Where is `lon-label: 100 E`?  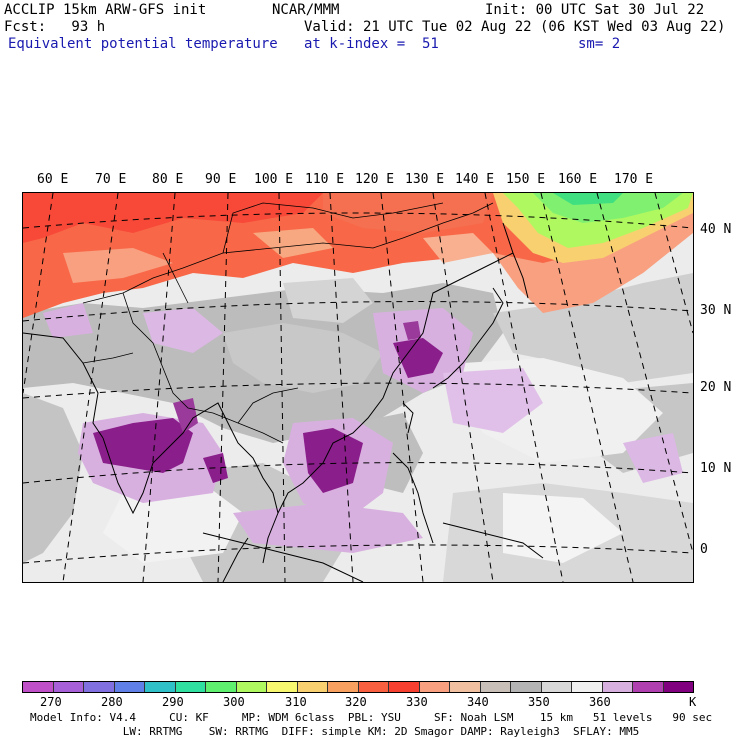
lon-label: 100 E is located at coordinates (274, 179).